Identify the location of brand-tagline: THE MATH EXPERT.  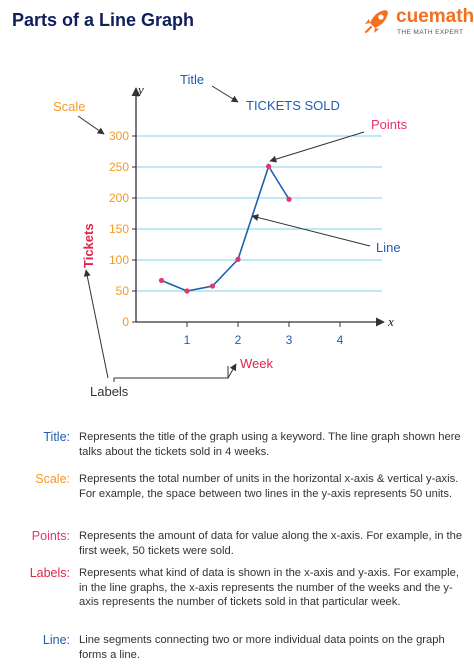
(430, 32).